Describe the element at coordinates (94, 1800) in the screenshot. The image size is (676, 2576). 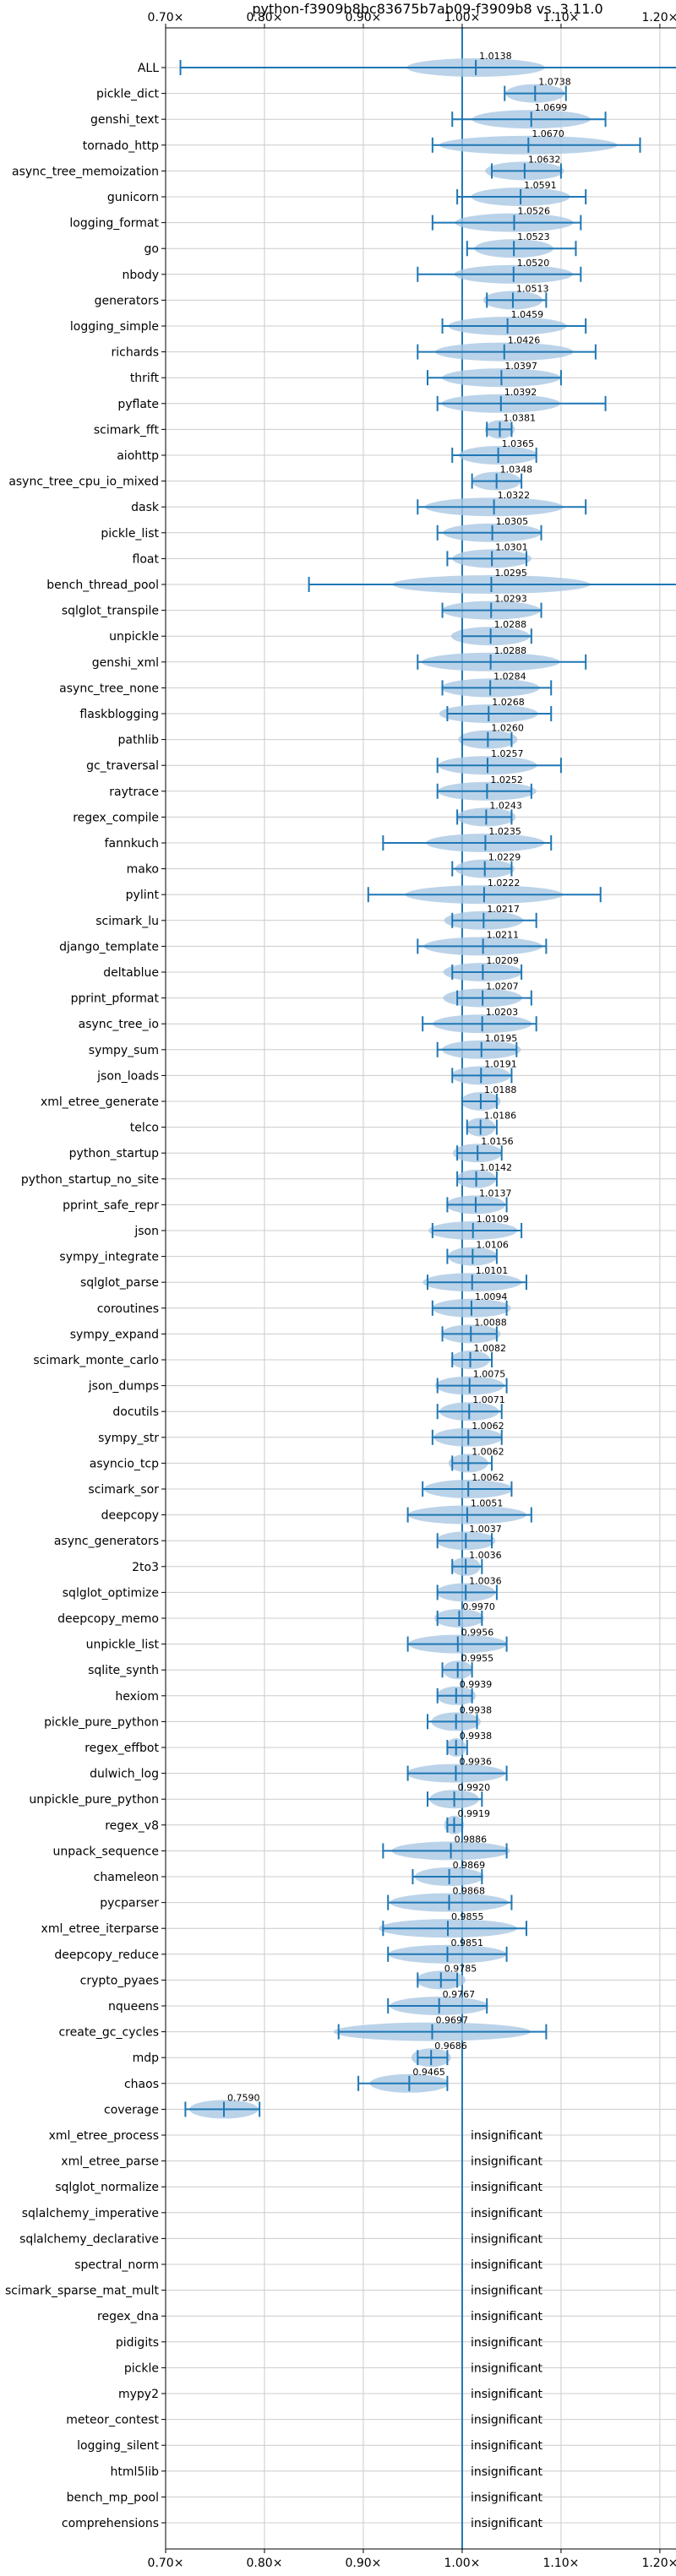
I see `y-tick-label: unpickle_pure_python` at that location.